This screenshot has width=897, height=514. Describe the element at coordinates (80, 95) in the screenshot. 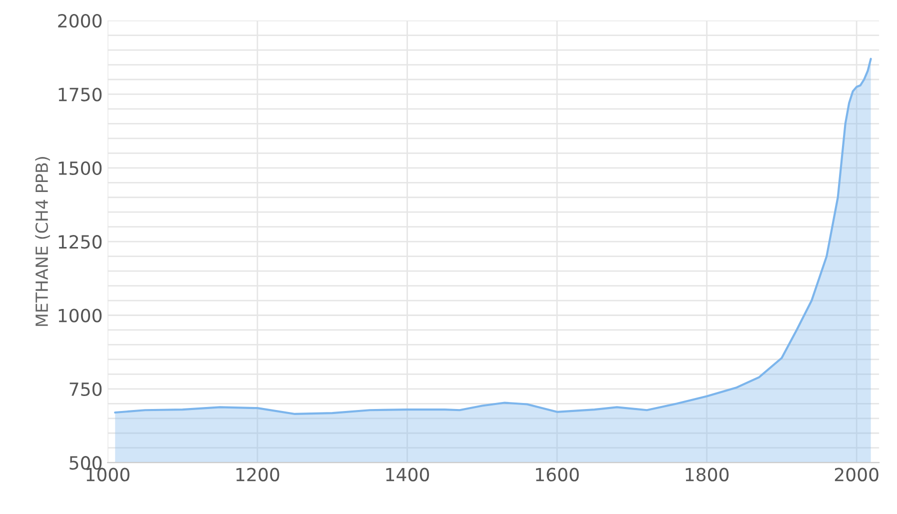

I see `y-tick-label: 1750` at that location.